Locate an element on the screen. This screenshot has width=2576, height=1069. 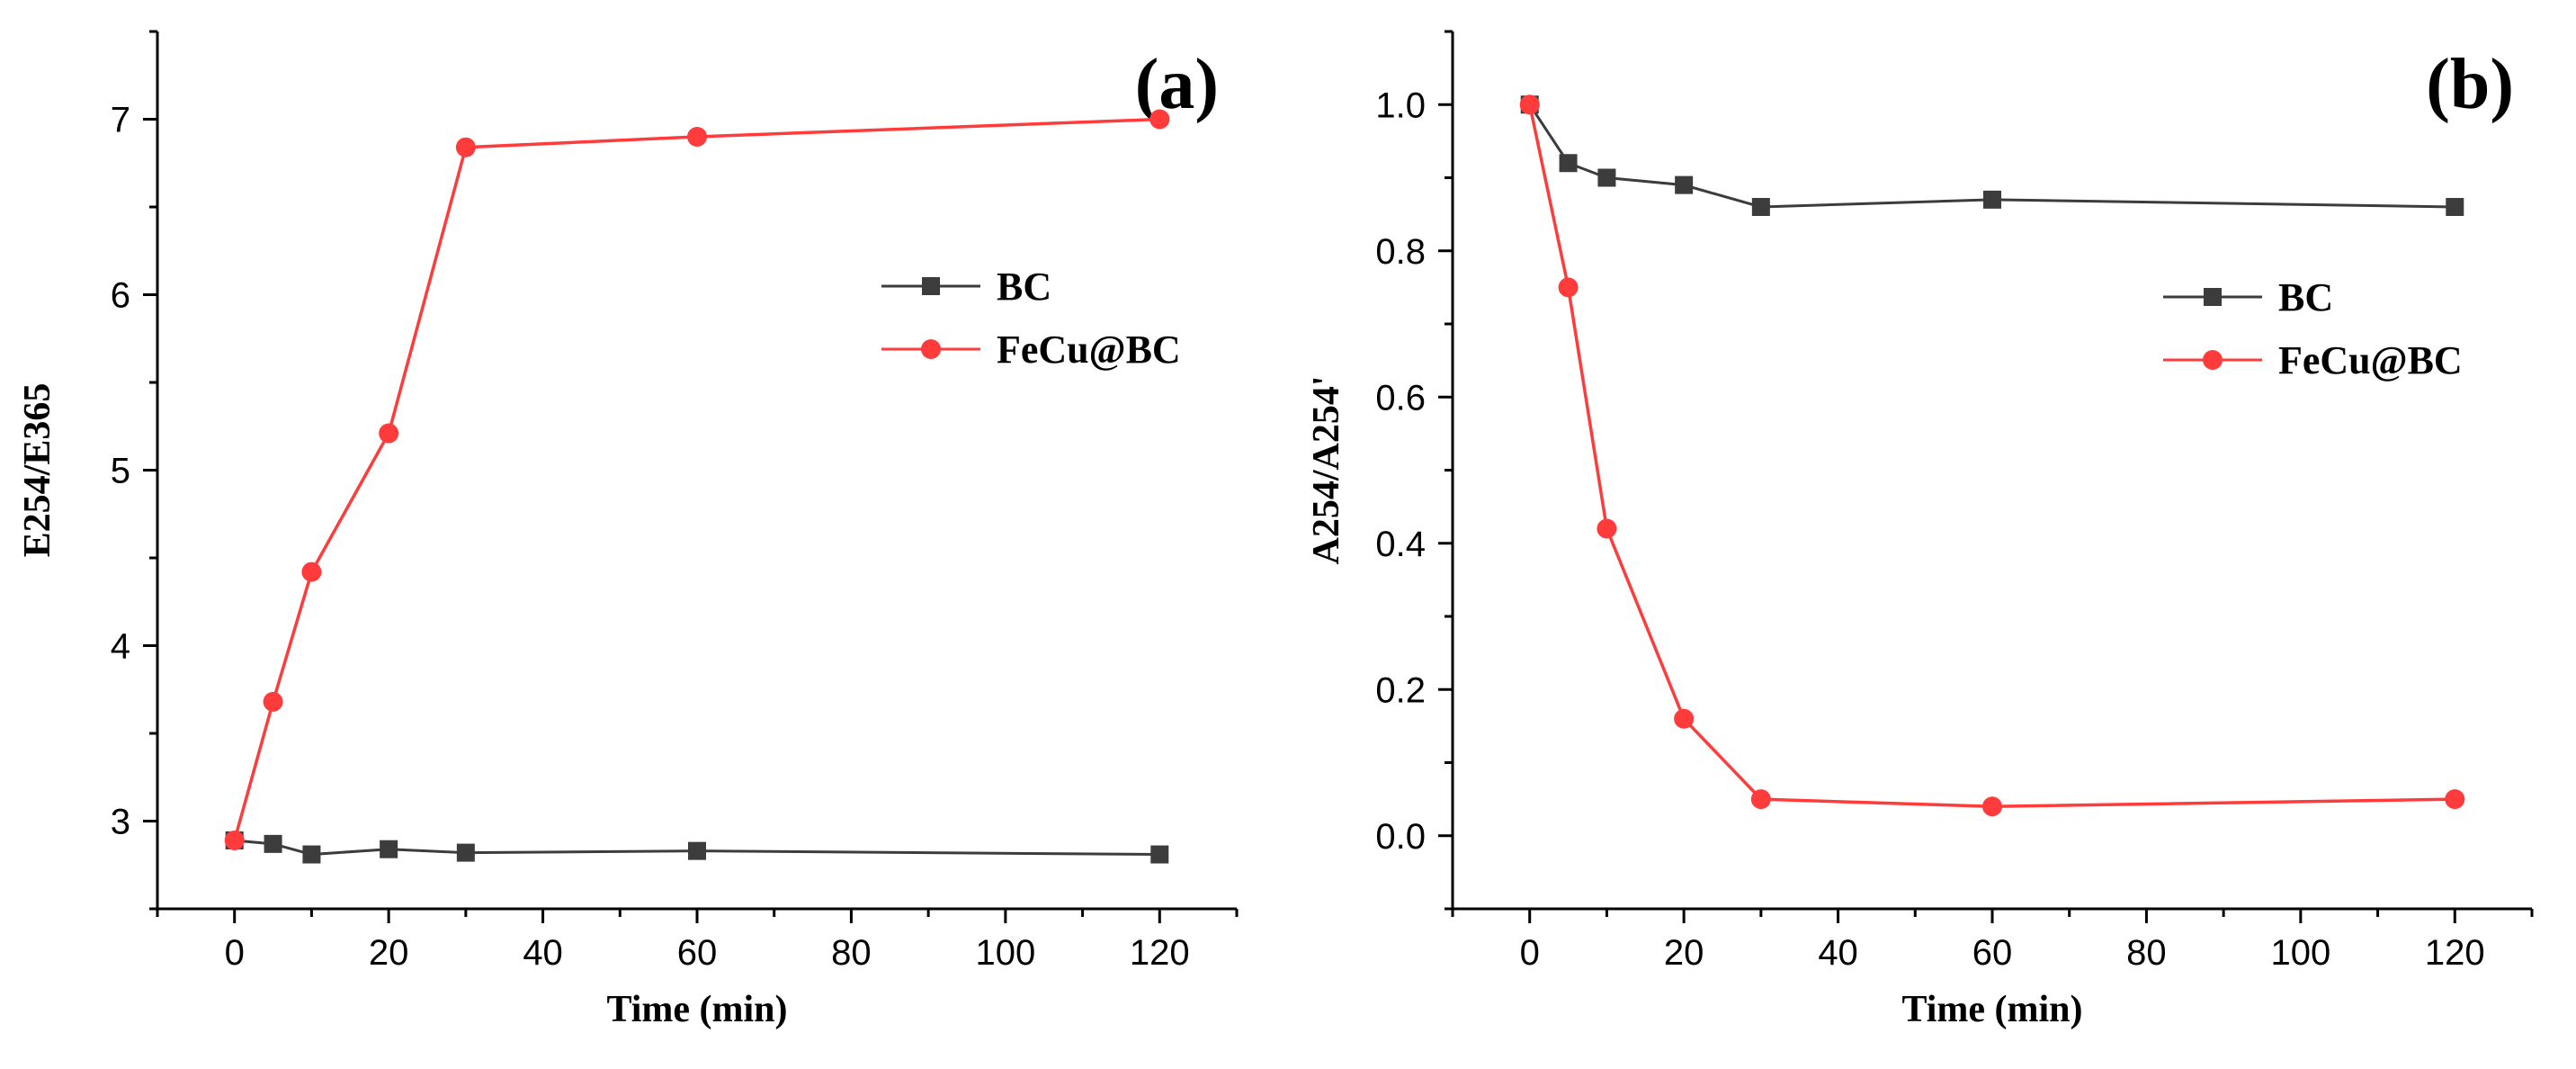
panel-label: (b) is located at coordinates (2470, 84).